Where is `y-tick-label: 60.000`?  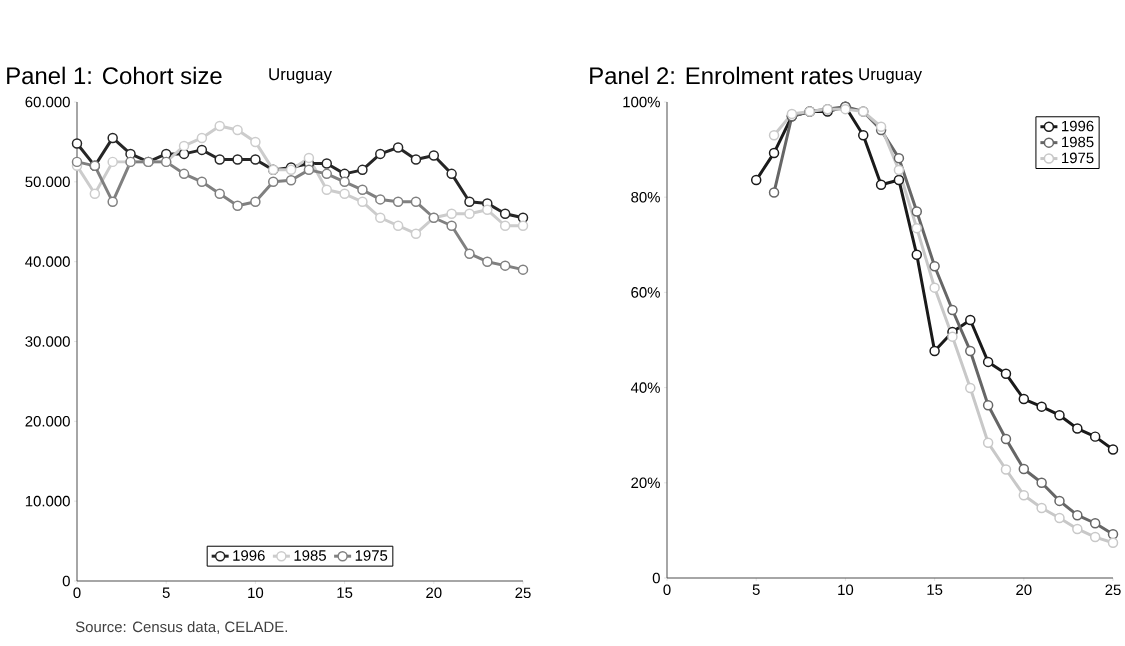
y-tick-label: 60.000 is located at coordinates (47, 102).